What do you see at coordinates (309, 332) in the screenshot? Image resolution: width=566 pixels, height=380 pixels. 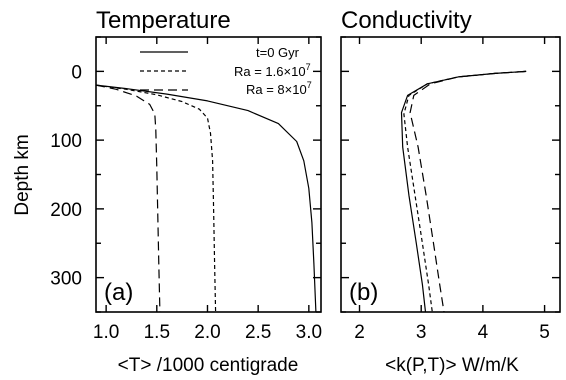 I see `x-tick-label: 3.0` at bounding box center [309, 332].